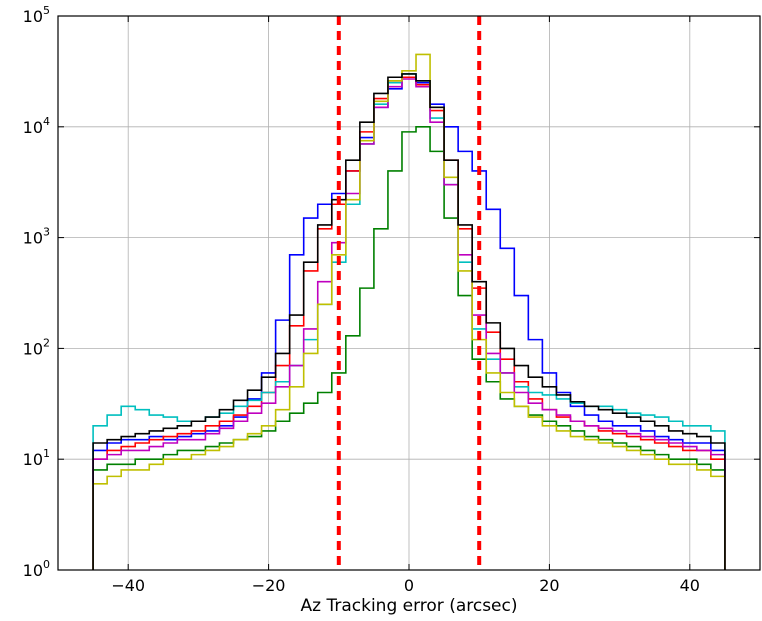 Image resolution: width=762 pixels, height=621 pixels. What do you see at coordinates (36, 237) in the screenshot?
I see `y-tick-label: 10³` at bounding box center [36, 237].